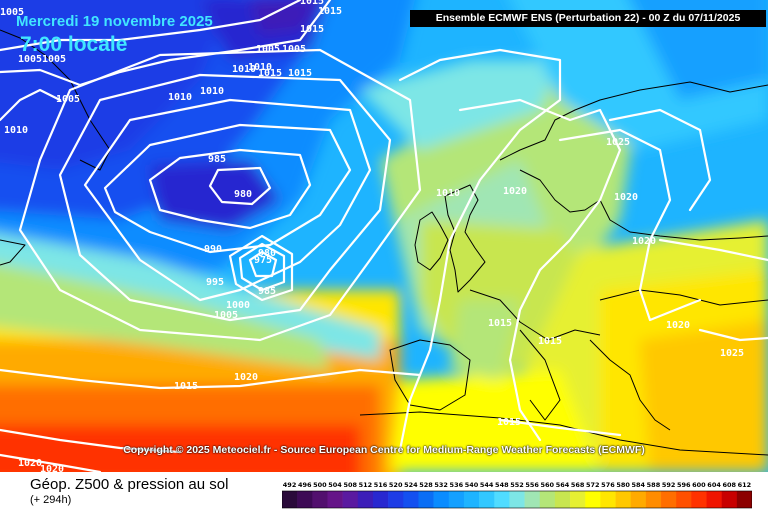  Describe the element at coordinates (745, 485) in the screenshot. I see `legend-tick-label: 612` at that location.